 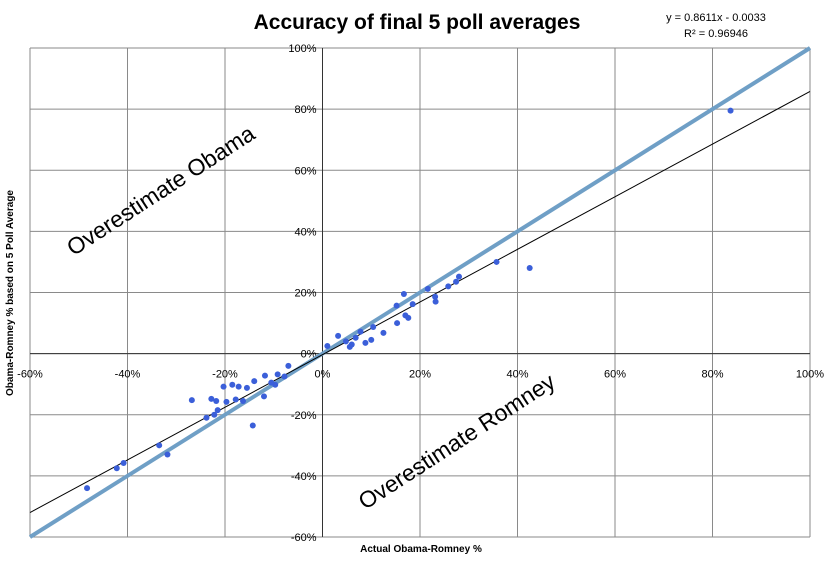 I want to click on chart-title: Accuracy of final 5 poll averages, so click(x=417, y=22).